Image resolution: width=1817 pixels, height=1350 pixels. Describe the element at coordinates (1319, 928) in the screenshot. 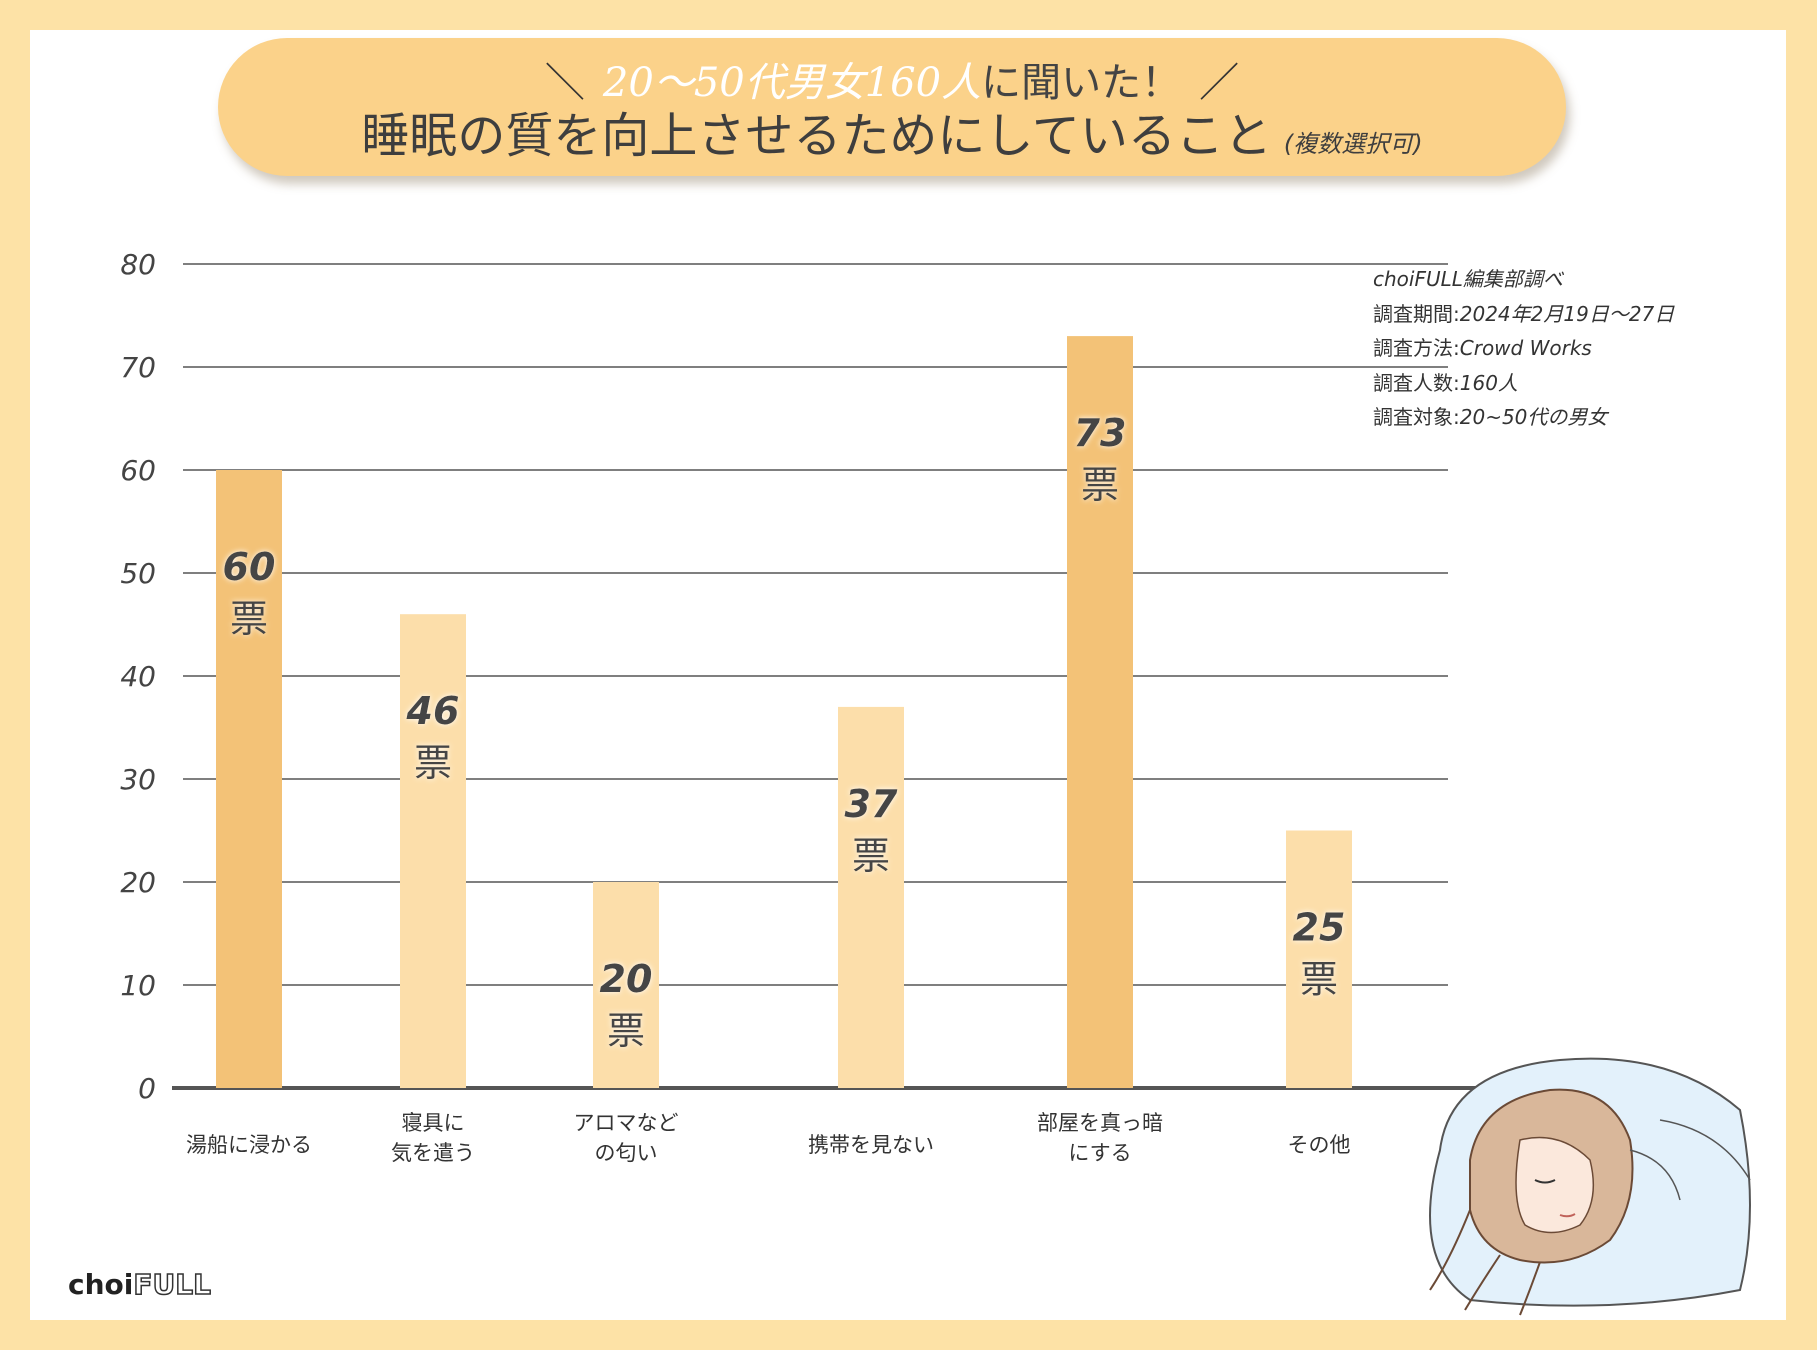

I see `bar-value-label: 25` at that location.